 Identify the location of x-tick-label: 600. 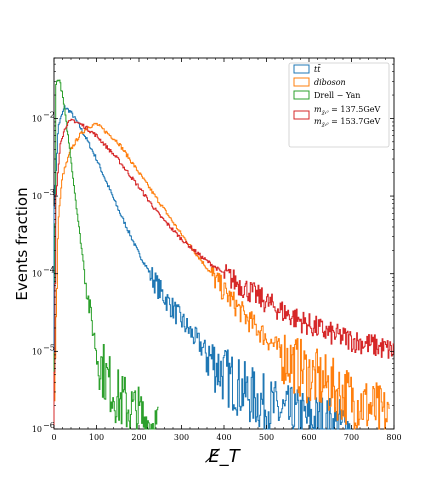
(308, 437).